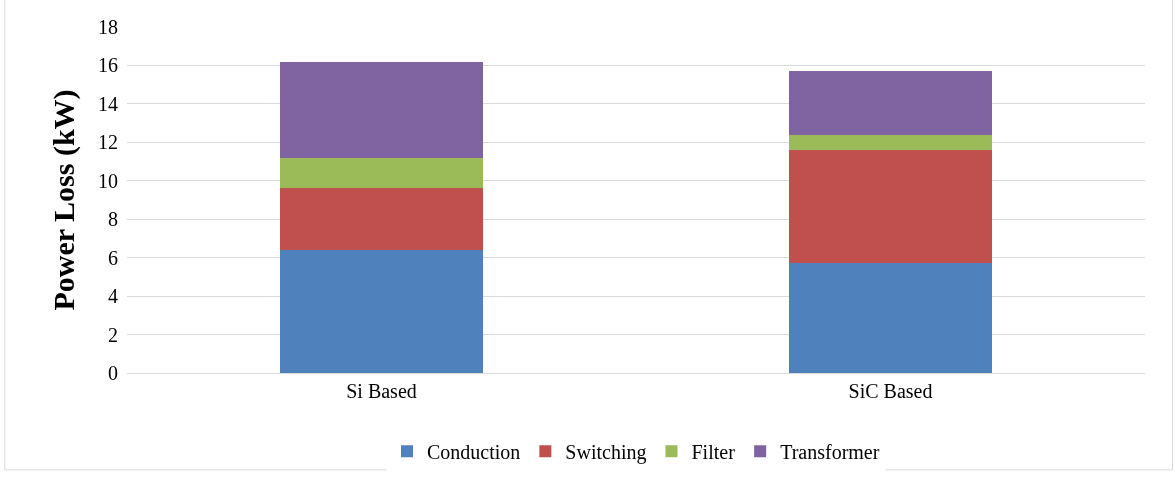 Image resolution: width=1175 pixels, height=483 pixels. I want to click on legend-label: Transformer, so click(830, 452).